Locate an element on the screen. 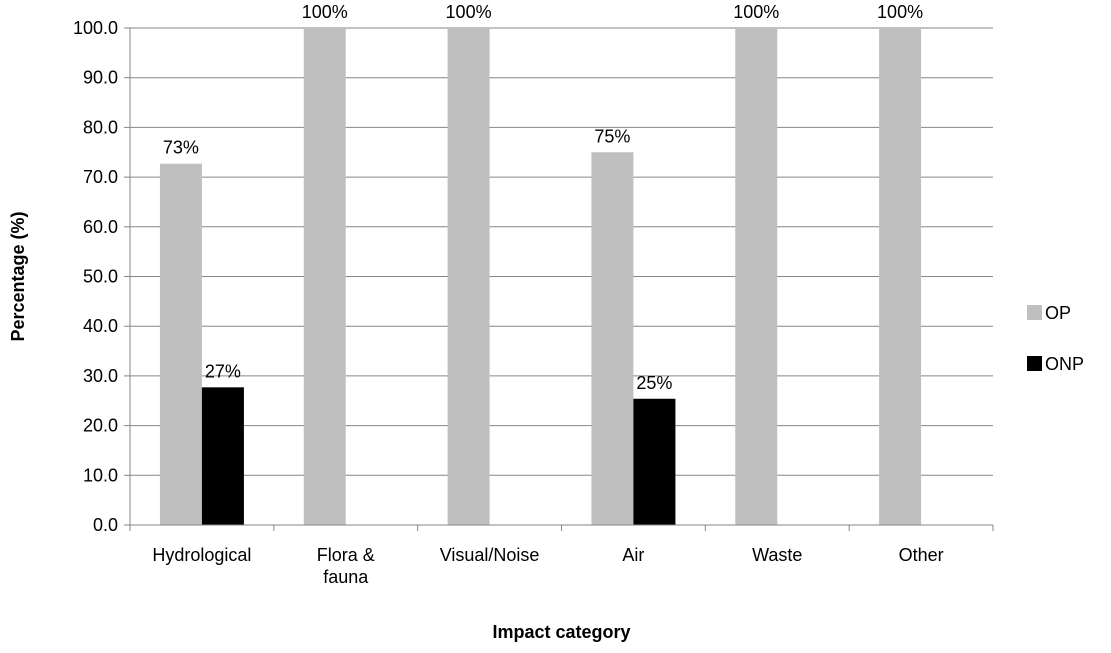  legend: OP ONP is located at coordinates (1055, 338).